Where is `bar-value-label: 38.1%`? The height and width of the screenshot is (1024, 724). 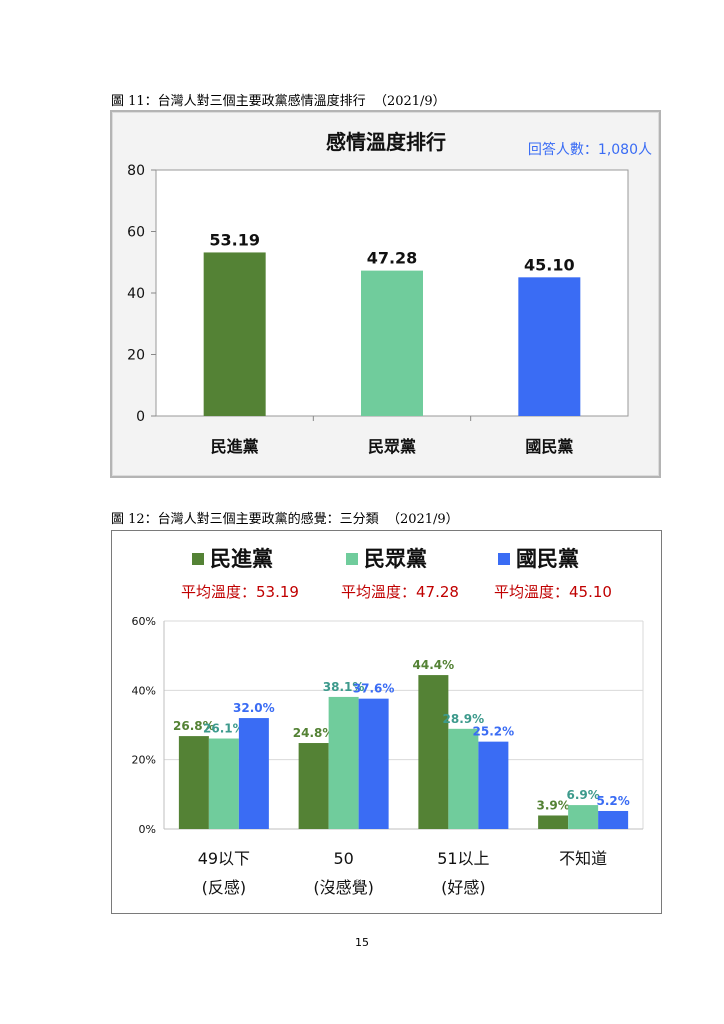
bar-value-label: 38.1% is located at coordinates (344, 687).